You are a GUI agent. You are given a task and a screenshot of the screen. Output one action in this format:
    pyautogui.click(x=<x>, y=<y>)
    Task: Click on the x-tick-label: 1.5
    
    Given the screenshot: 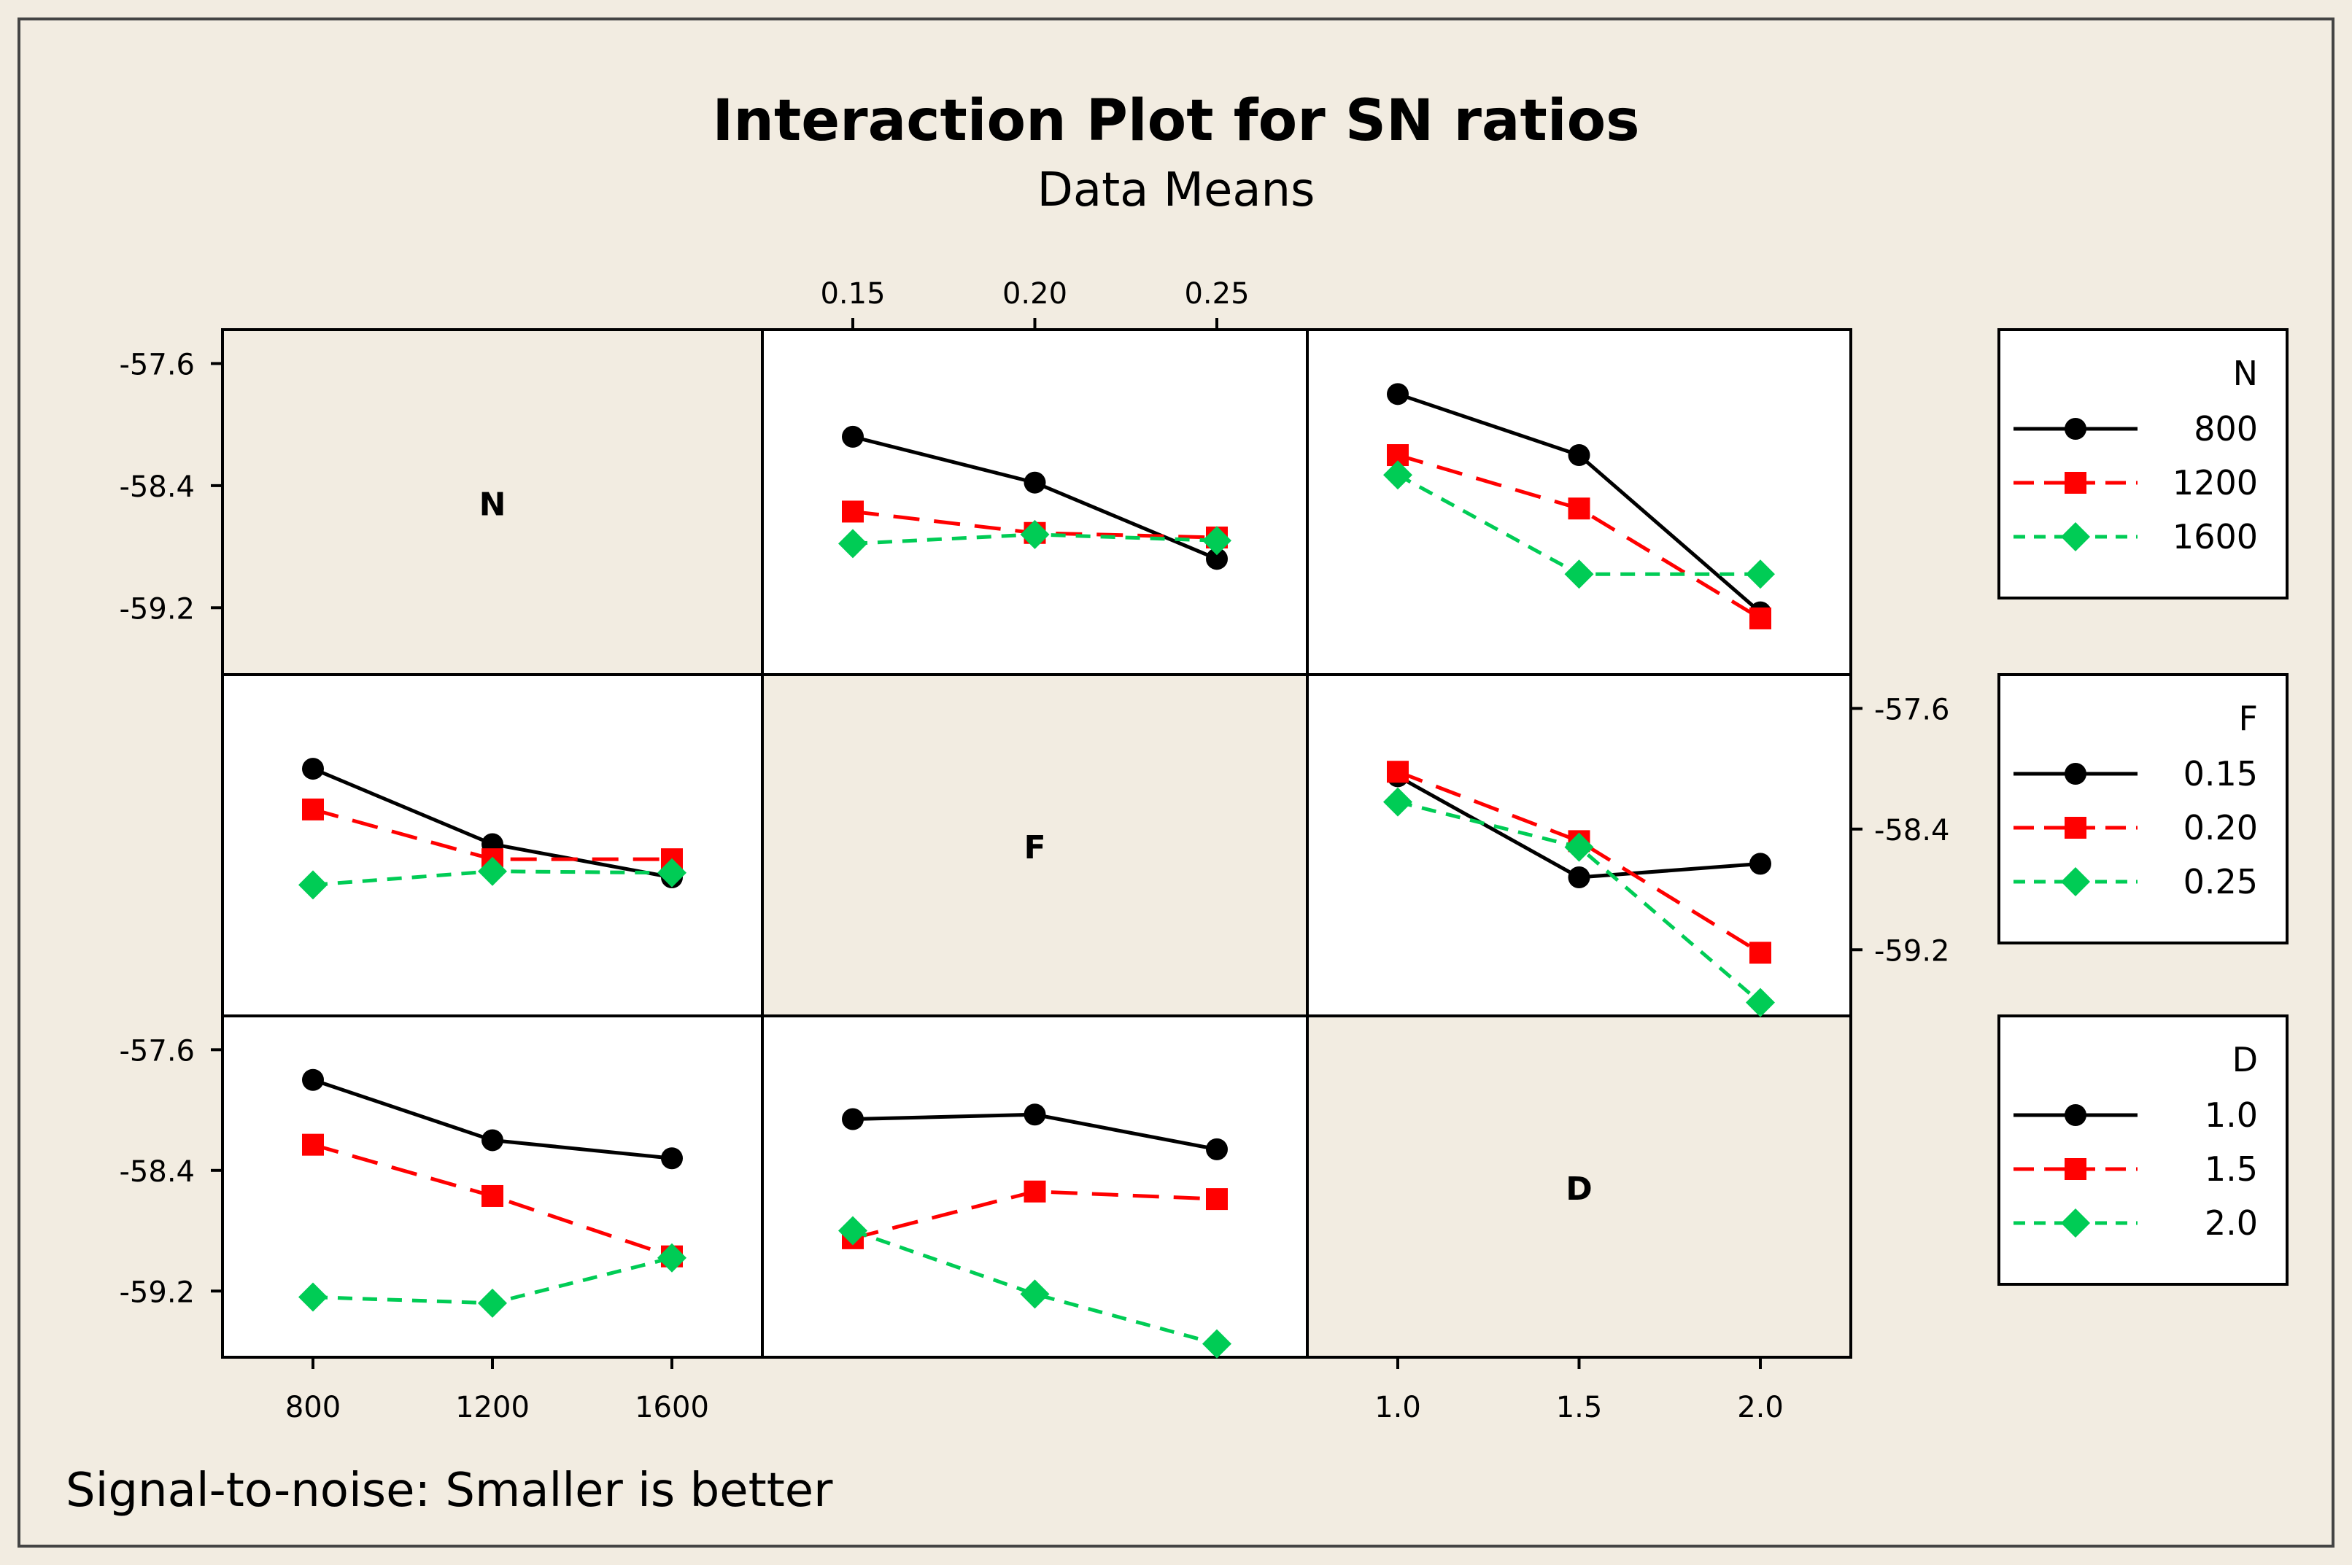 What is the action you would take?
    pyautogui.click(x=1579, y=1407)
    